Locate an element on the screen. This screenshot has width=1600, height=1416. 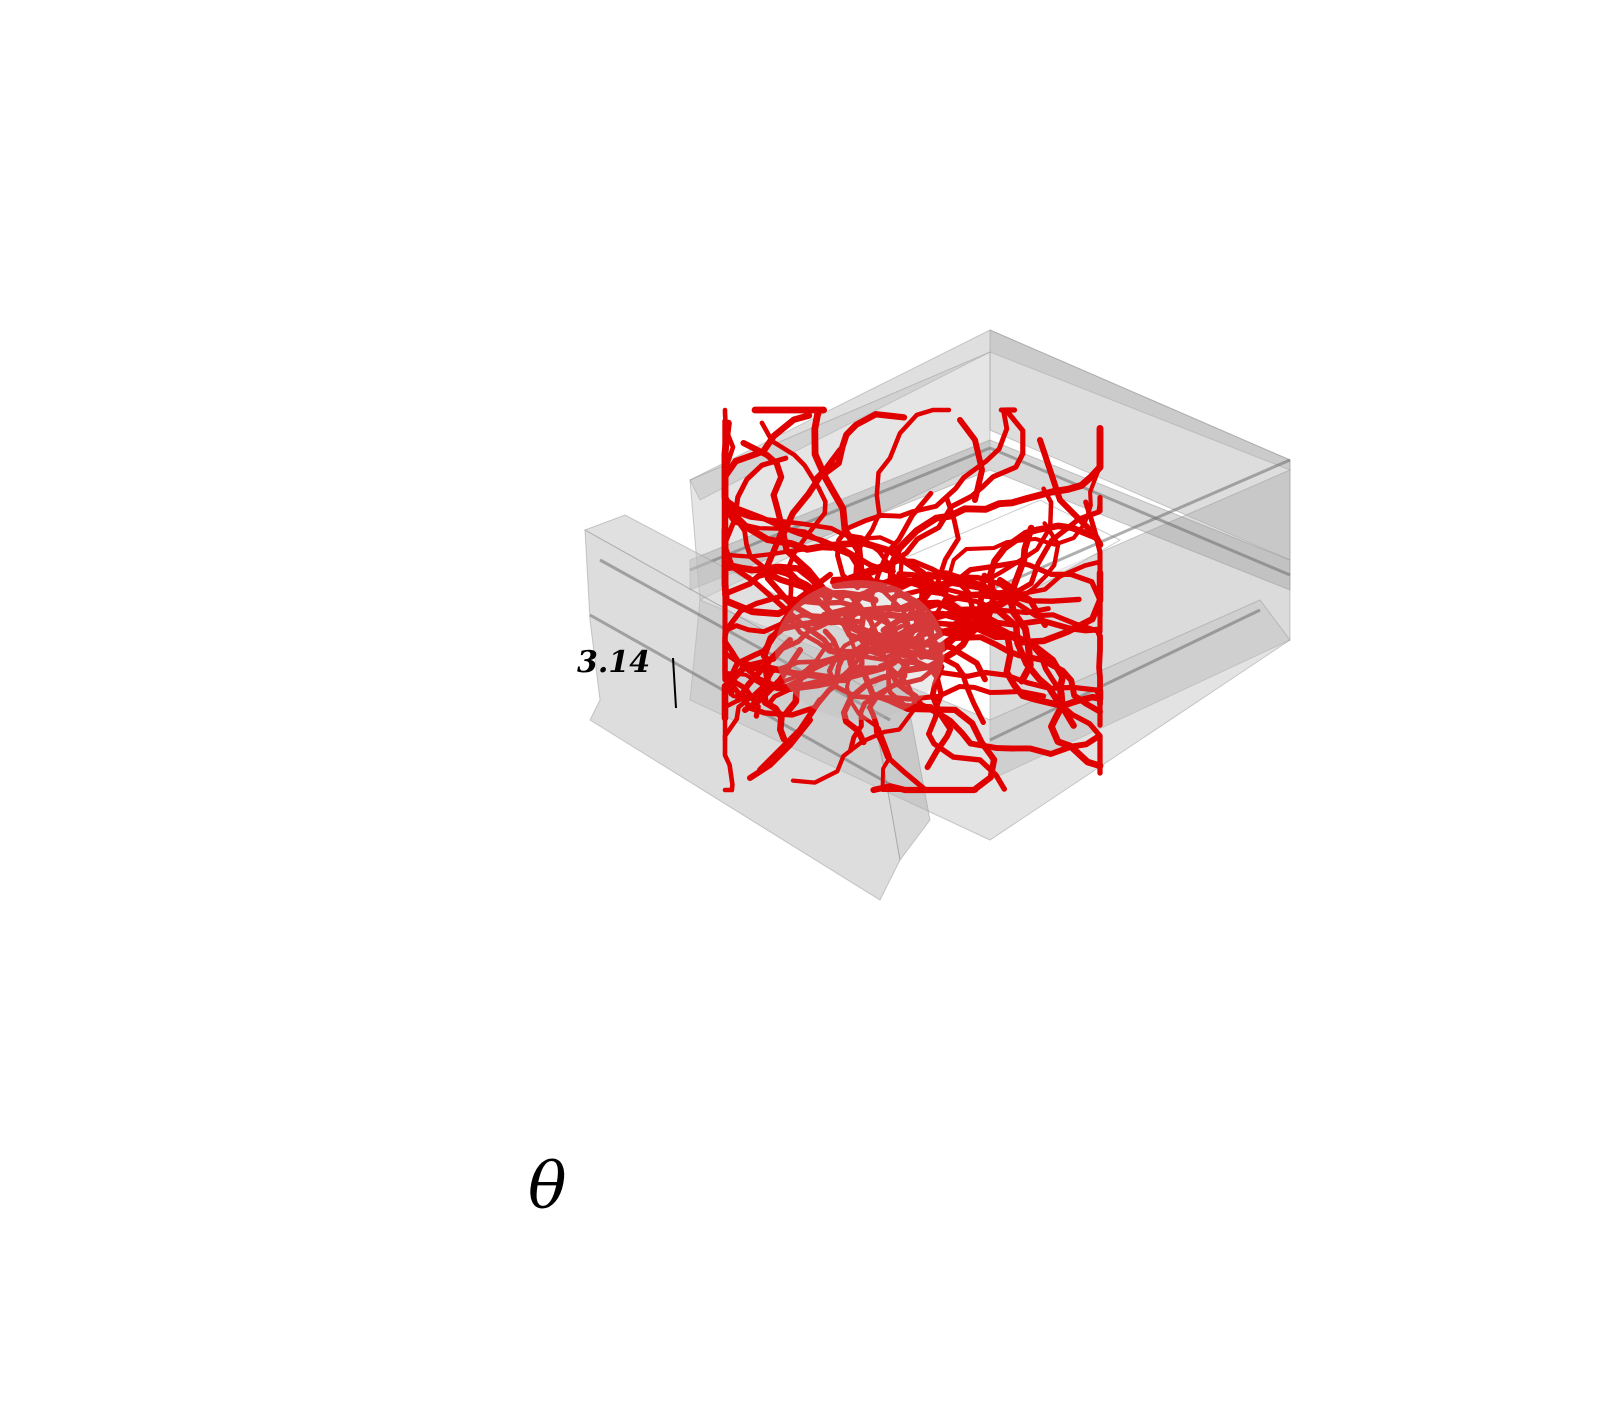
trajectory-bundle is located at coordinates (912, 600).